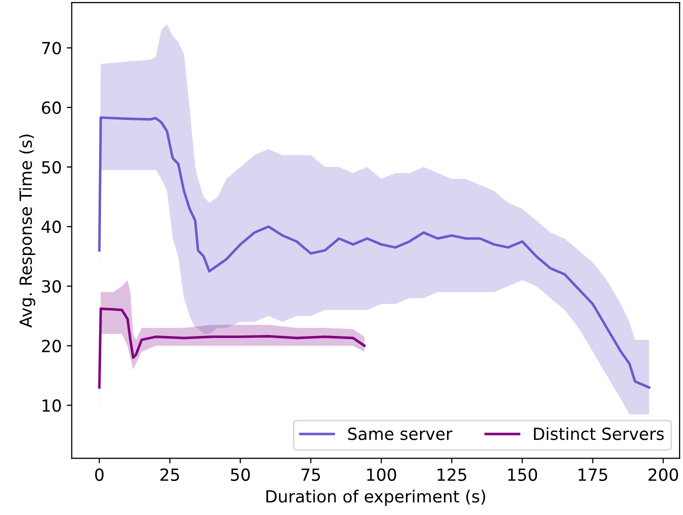  What do you see at coordinates (663, 474) in the screenshot?
I see `x-tick-label: 200` at bounding box center [663, 474].